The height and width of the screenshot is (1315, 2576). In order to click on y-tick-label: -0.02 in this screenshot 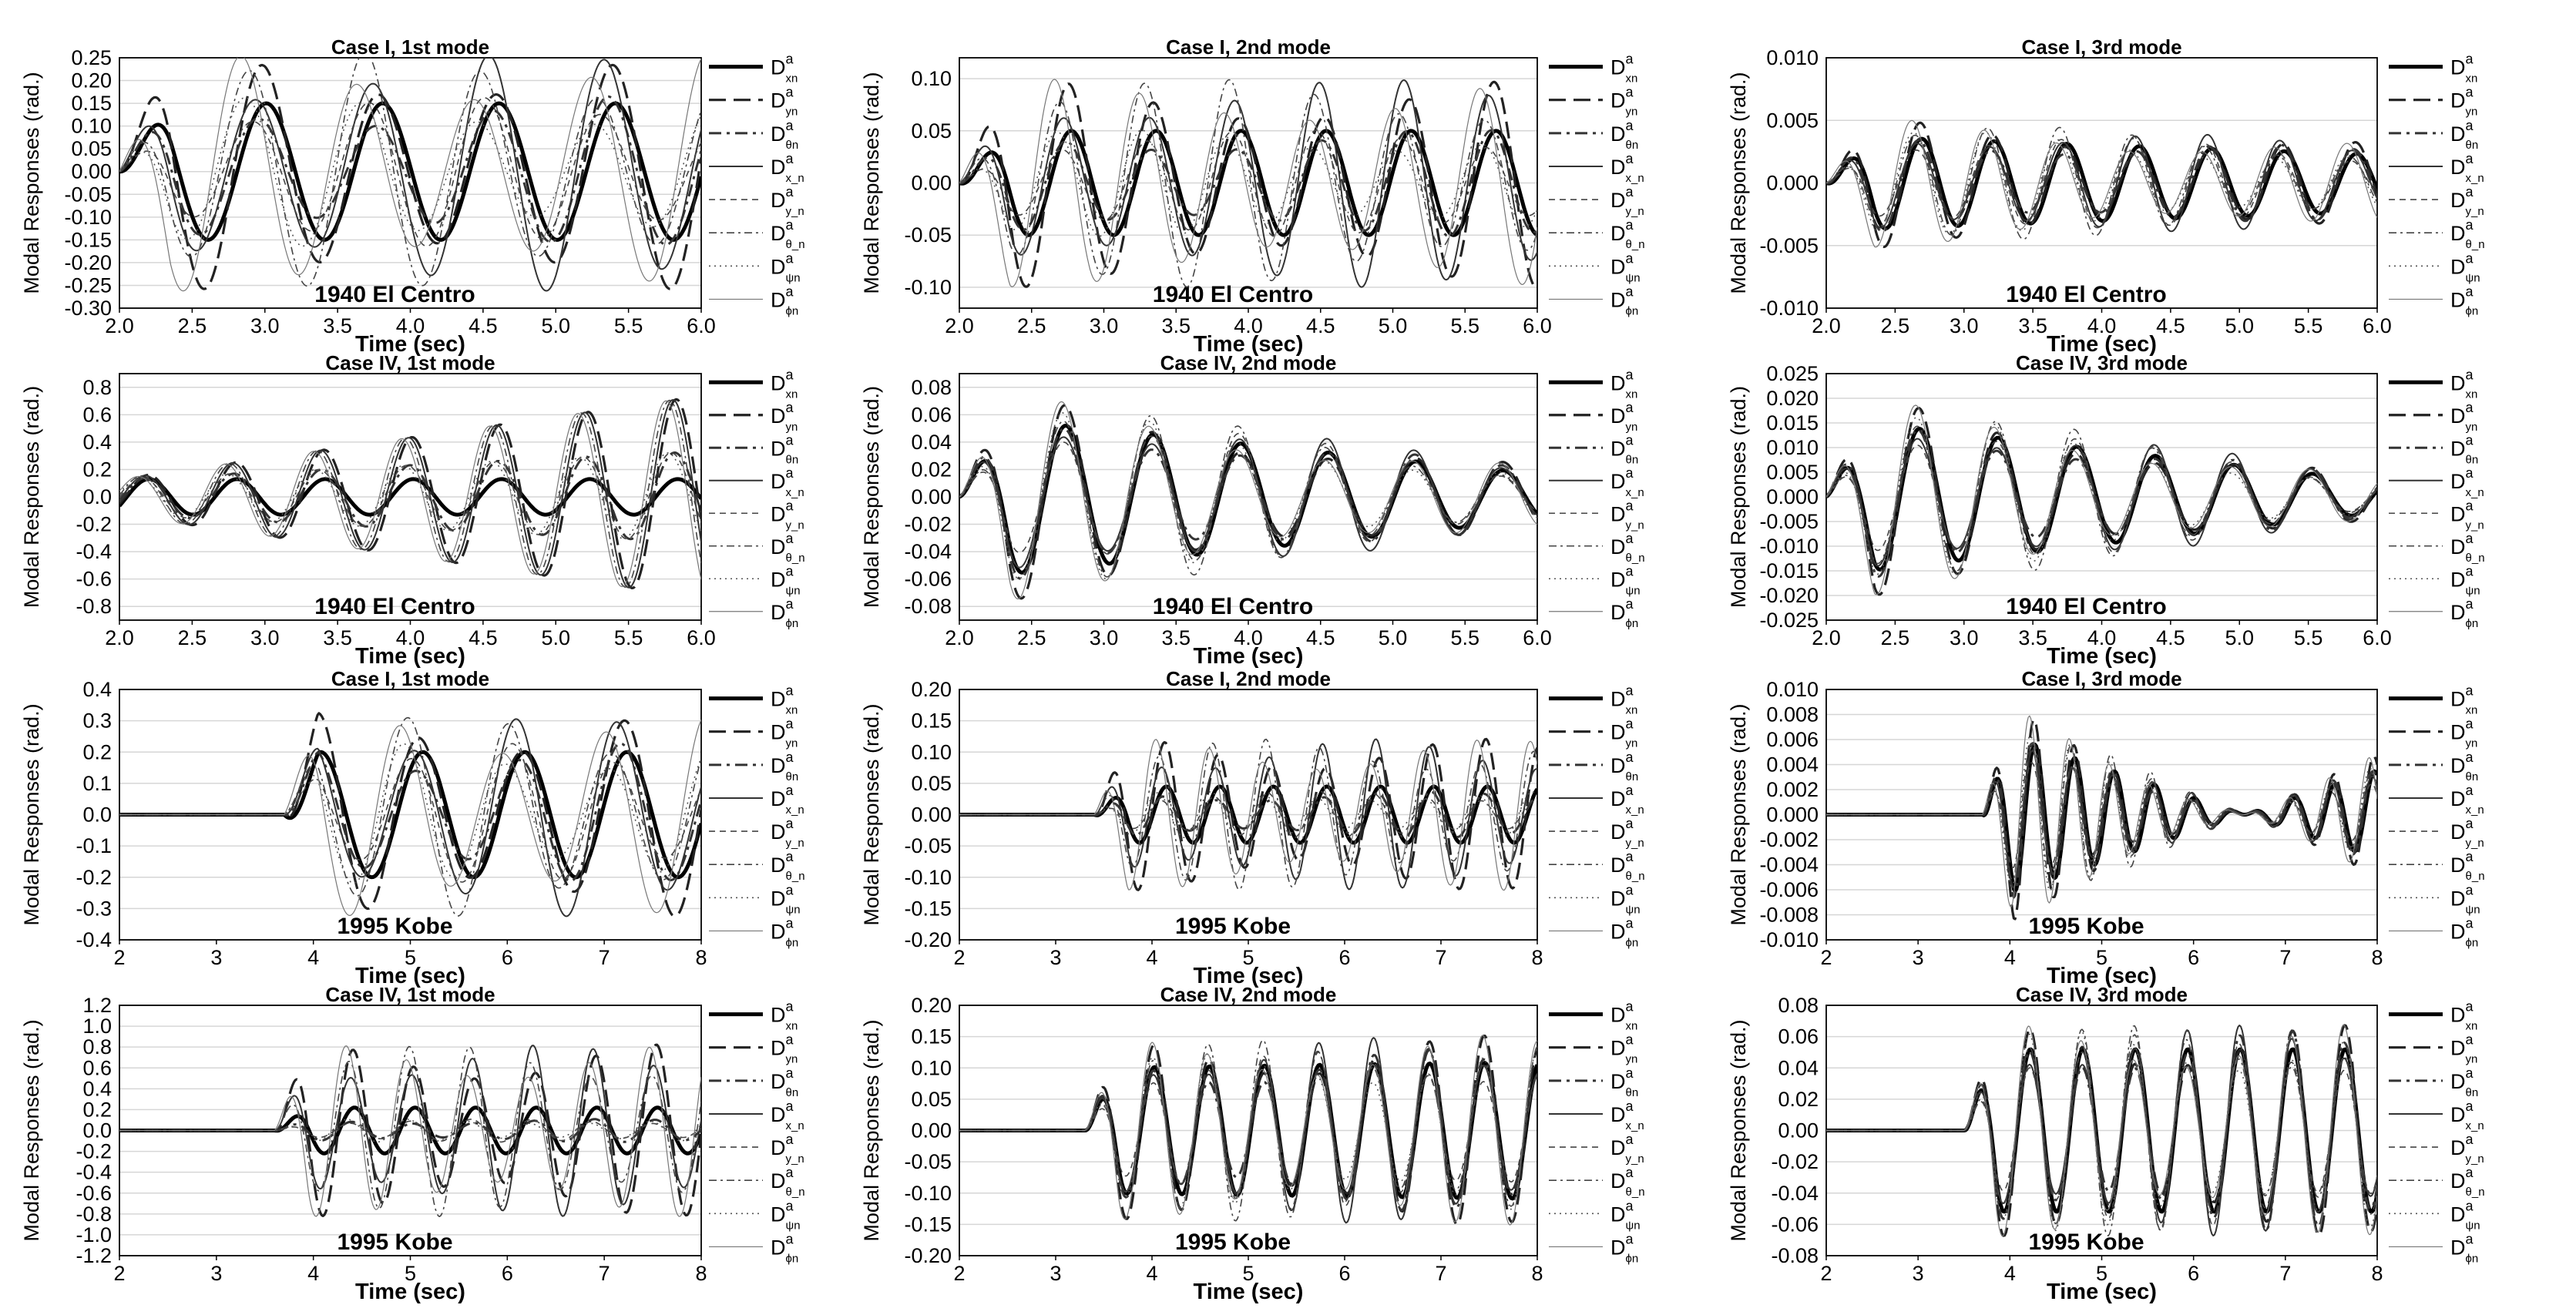, I will do `click(1795, 1161)`.